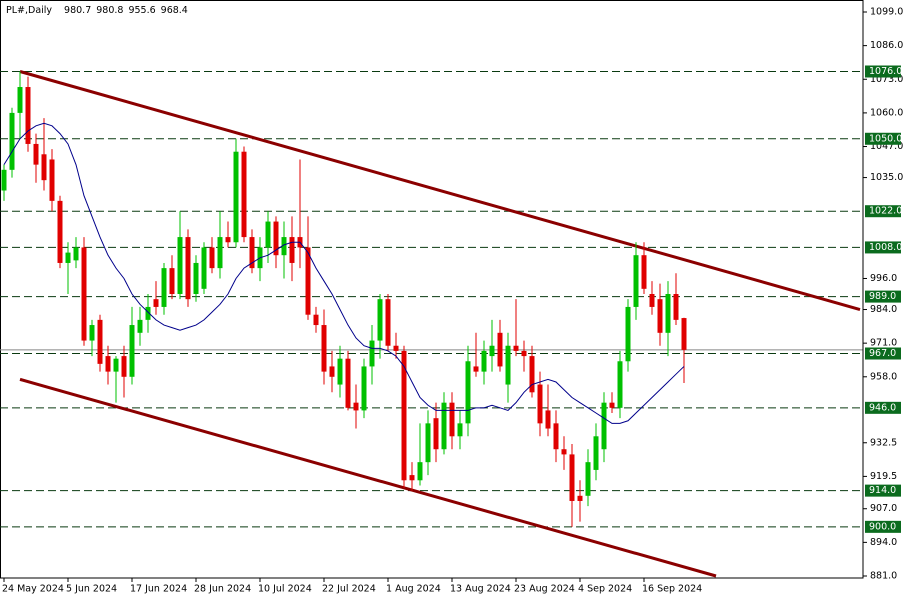 The width and height of the screenshot is (904, 599). I want to click on x-tick-label: 24 May 2024, so click(33, 589).